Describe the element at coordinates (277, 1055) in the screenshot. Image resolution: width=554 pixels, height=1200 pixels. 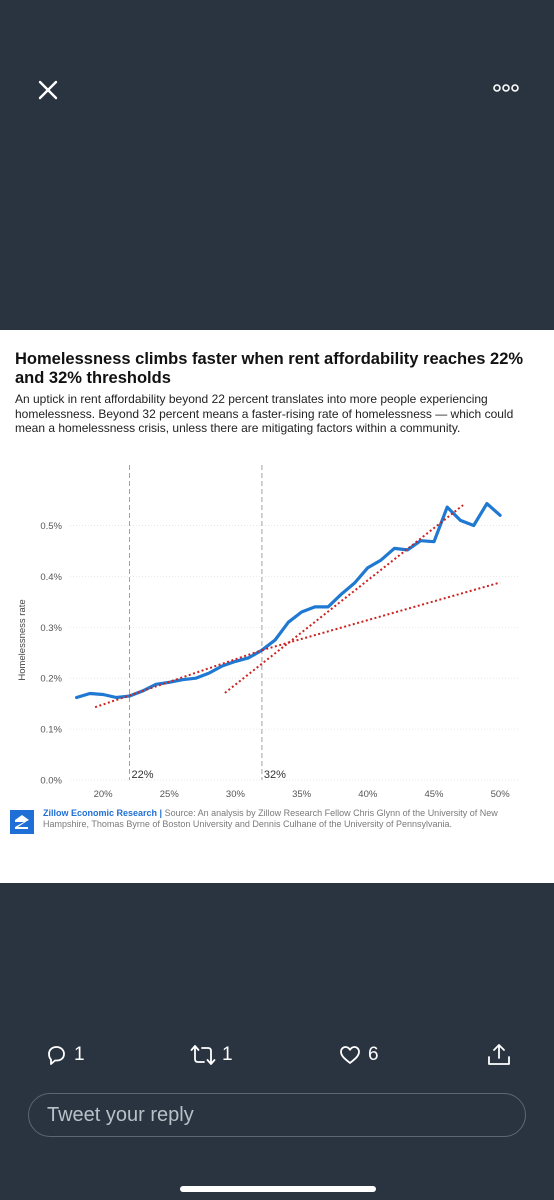
I see `tweet-action-bar: 1 1 6` at that location.